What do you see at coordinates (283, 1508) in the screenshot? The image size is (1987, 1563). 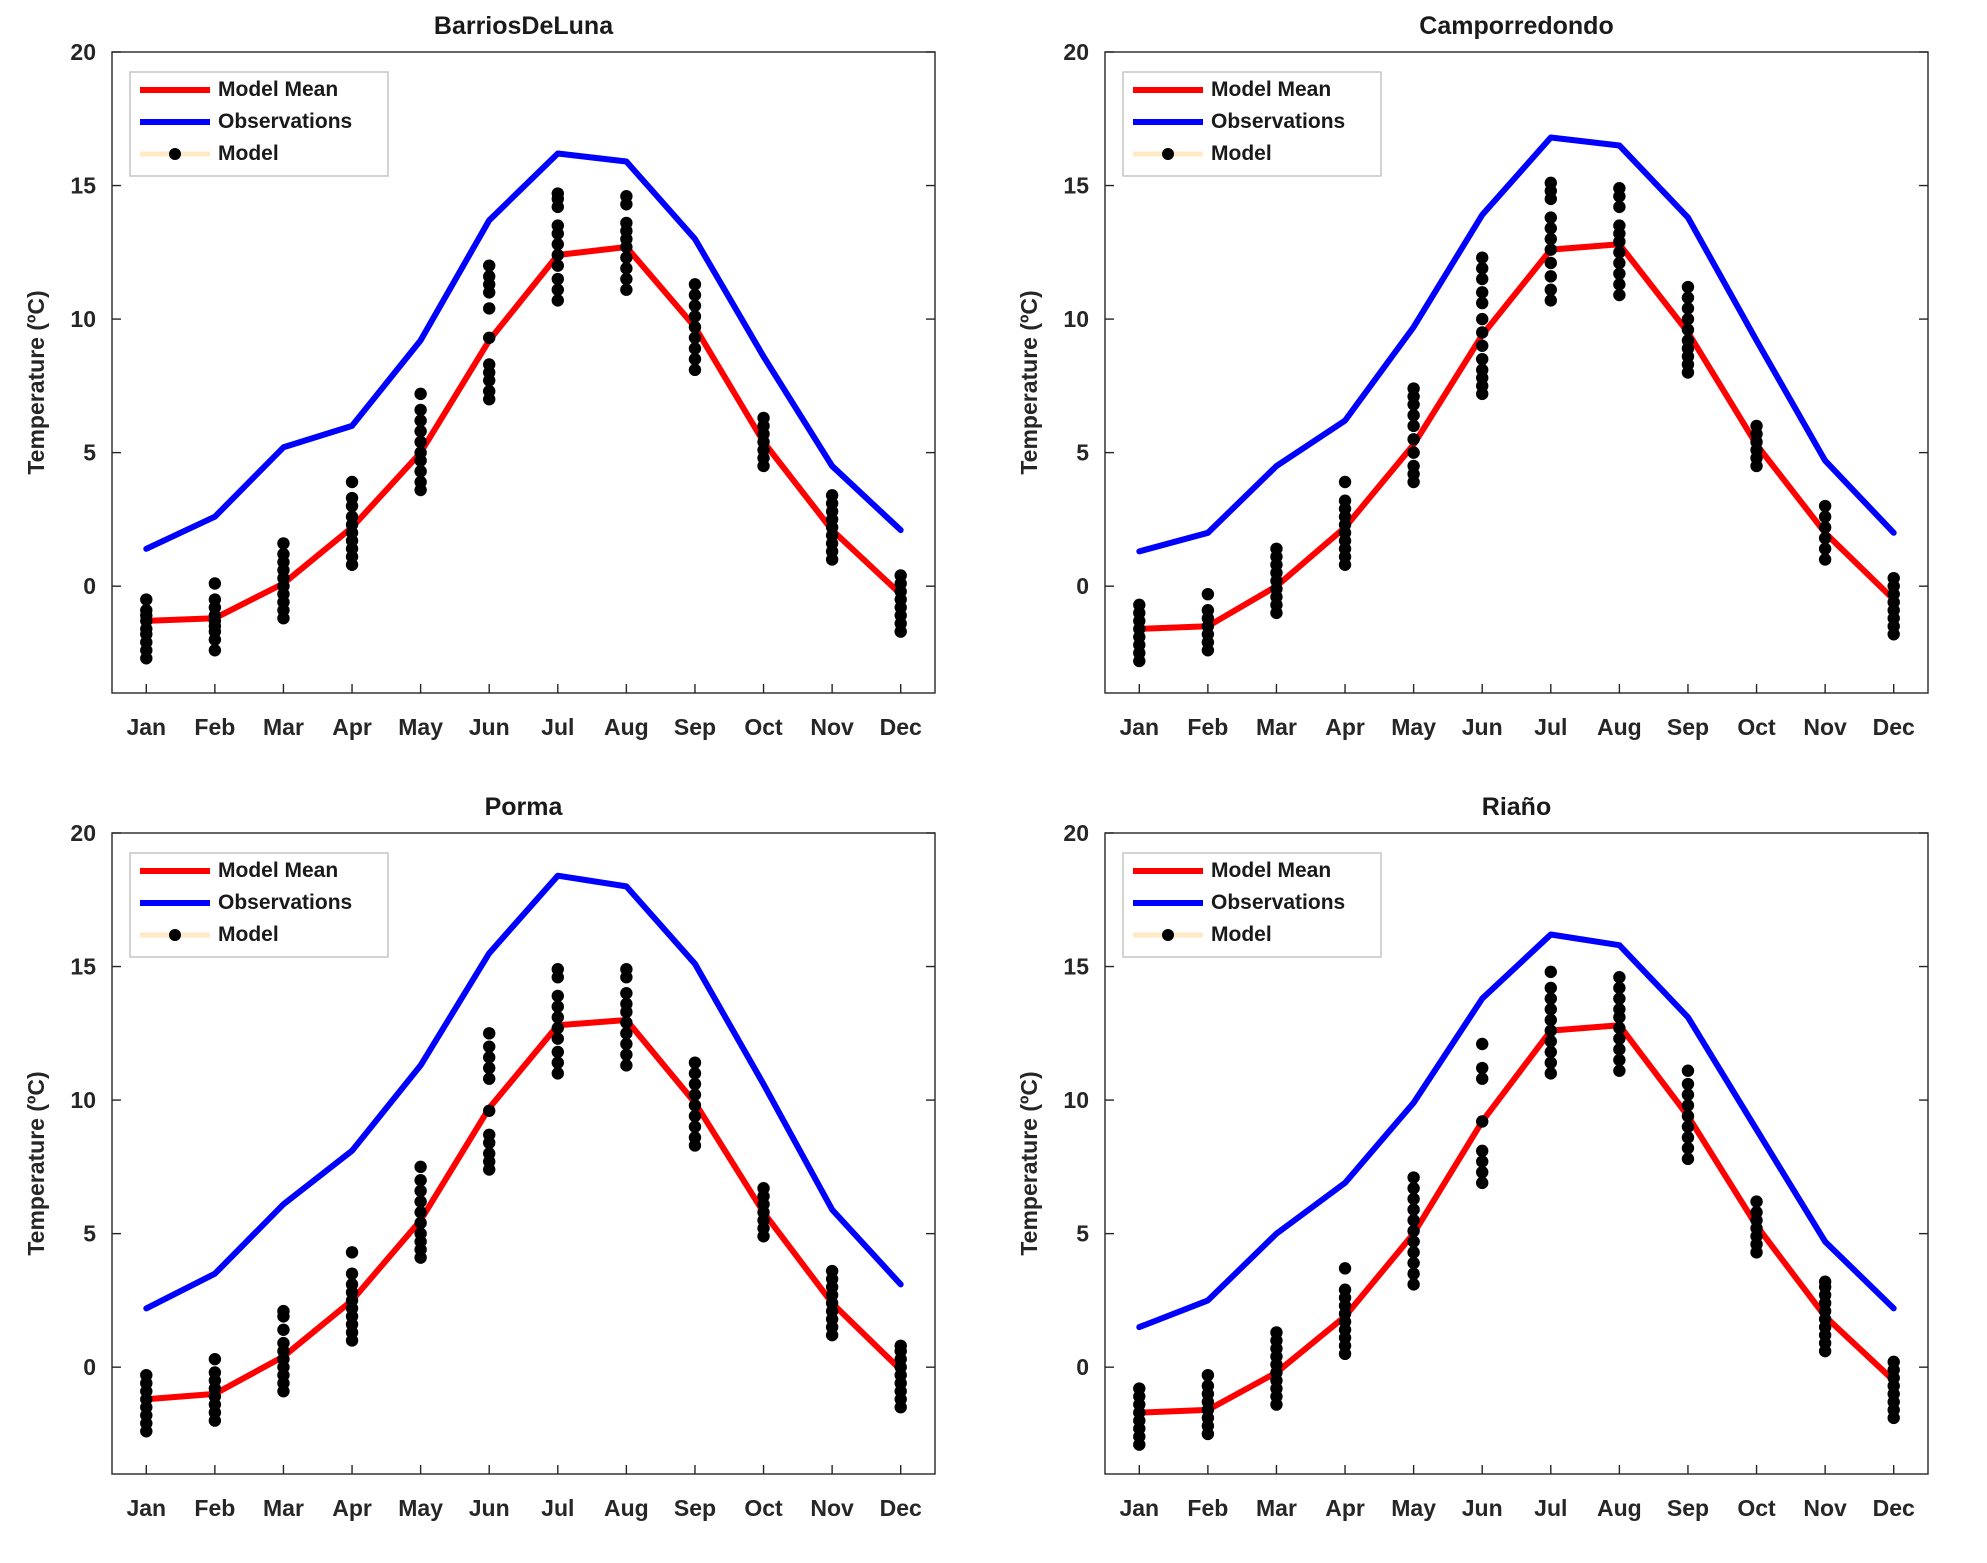 I see `x-tick-label: Mar` at bounding box center [283, 1508].